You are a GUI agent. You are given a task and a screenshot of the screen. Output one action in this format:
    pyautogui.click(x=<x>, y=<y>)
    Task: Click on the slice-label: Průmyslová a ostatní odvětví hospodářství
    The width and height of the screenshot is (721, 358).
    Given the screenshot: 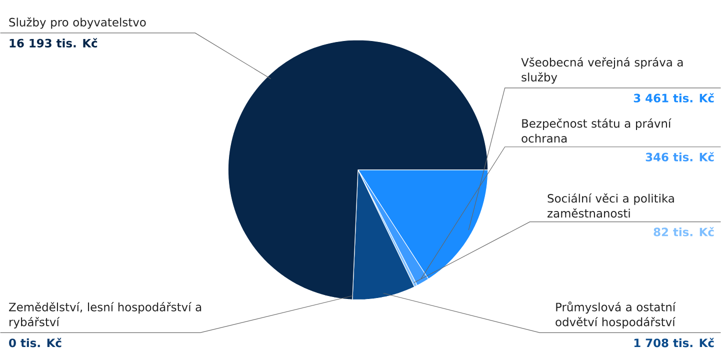 What is the action you would take?
    pyautogui.click(x=616, y=315)
    